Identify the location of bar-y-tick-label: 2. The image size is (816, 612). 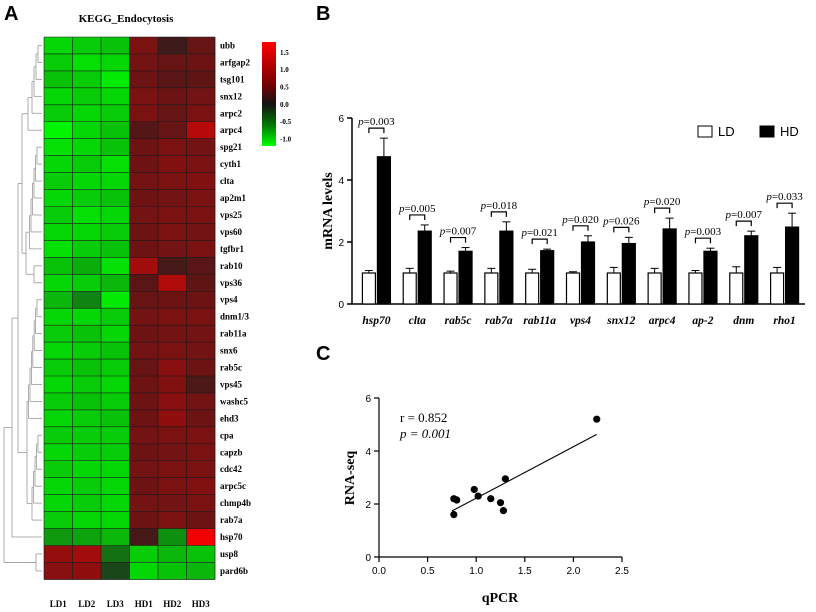
(341, 243).